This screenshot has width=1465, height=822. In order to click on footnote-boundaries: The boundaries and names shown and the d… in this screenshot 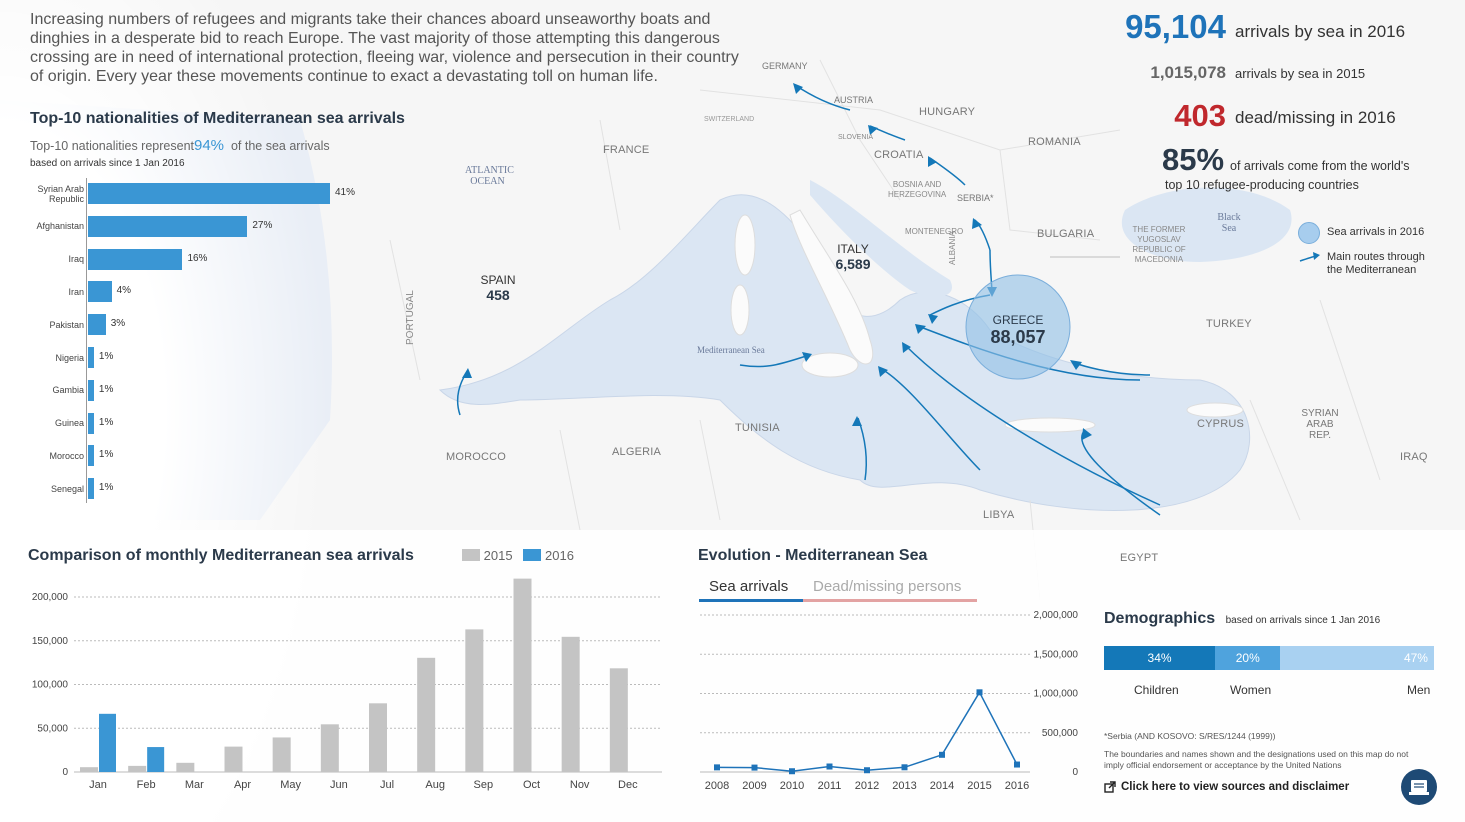, I will do `click(1256, 760)`.